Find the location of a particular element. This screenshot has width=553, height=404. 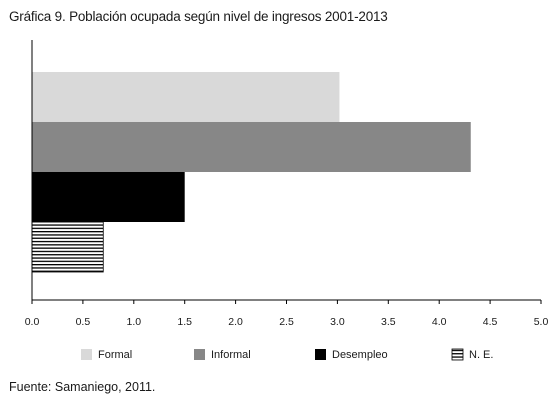

x-tick-label: 4.5 is located at coordinates (490, 322).